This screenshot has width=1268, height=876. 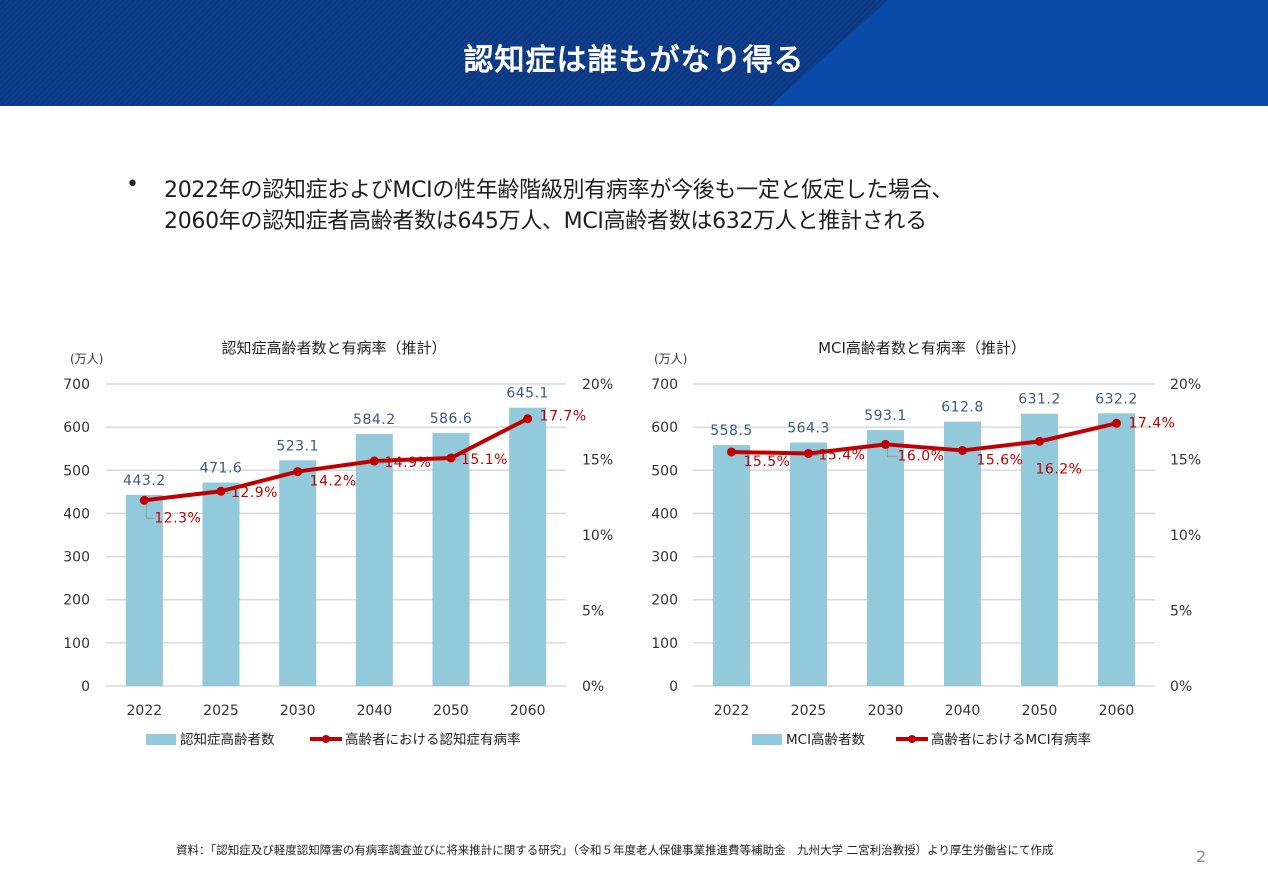 What do you see at coordinates (664, 514) in the screenshot?
I see `y-axis-tick-label: 400` at bounding box center [664, 514].